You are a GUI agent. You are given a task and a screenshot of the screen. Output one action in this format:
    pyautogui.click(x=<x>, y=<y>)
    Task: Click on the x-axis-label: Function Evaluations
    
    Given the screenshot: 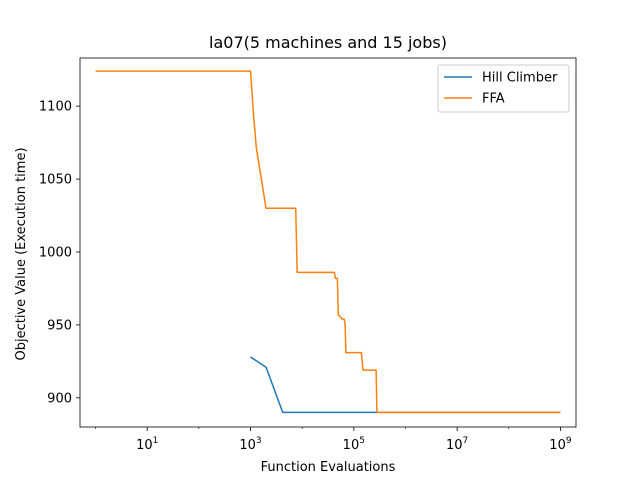 What is the action you would take?
    pyautogui.click(x=328, y=467)
    